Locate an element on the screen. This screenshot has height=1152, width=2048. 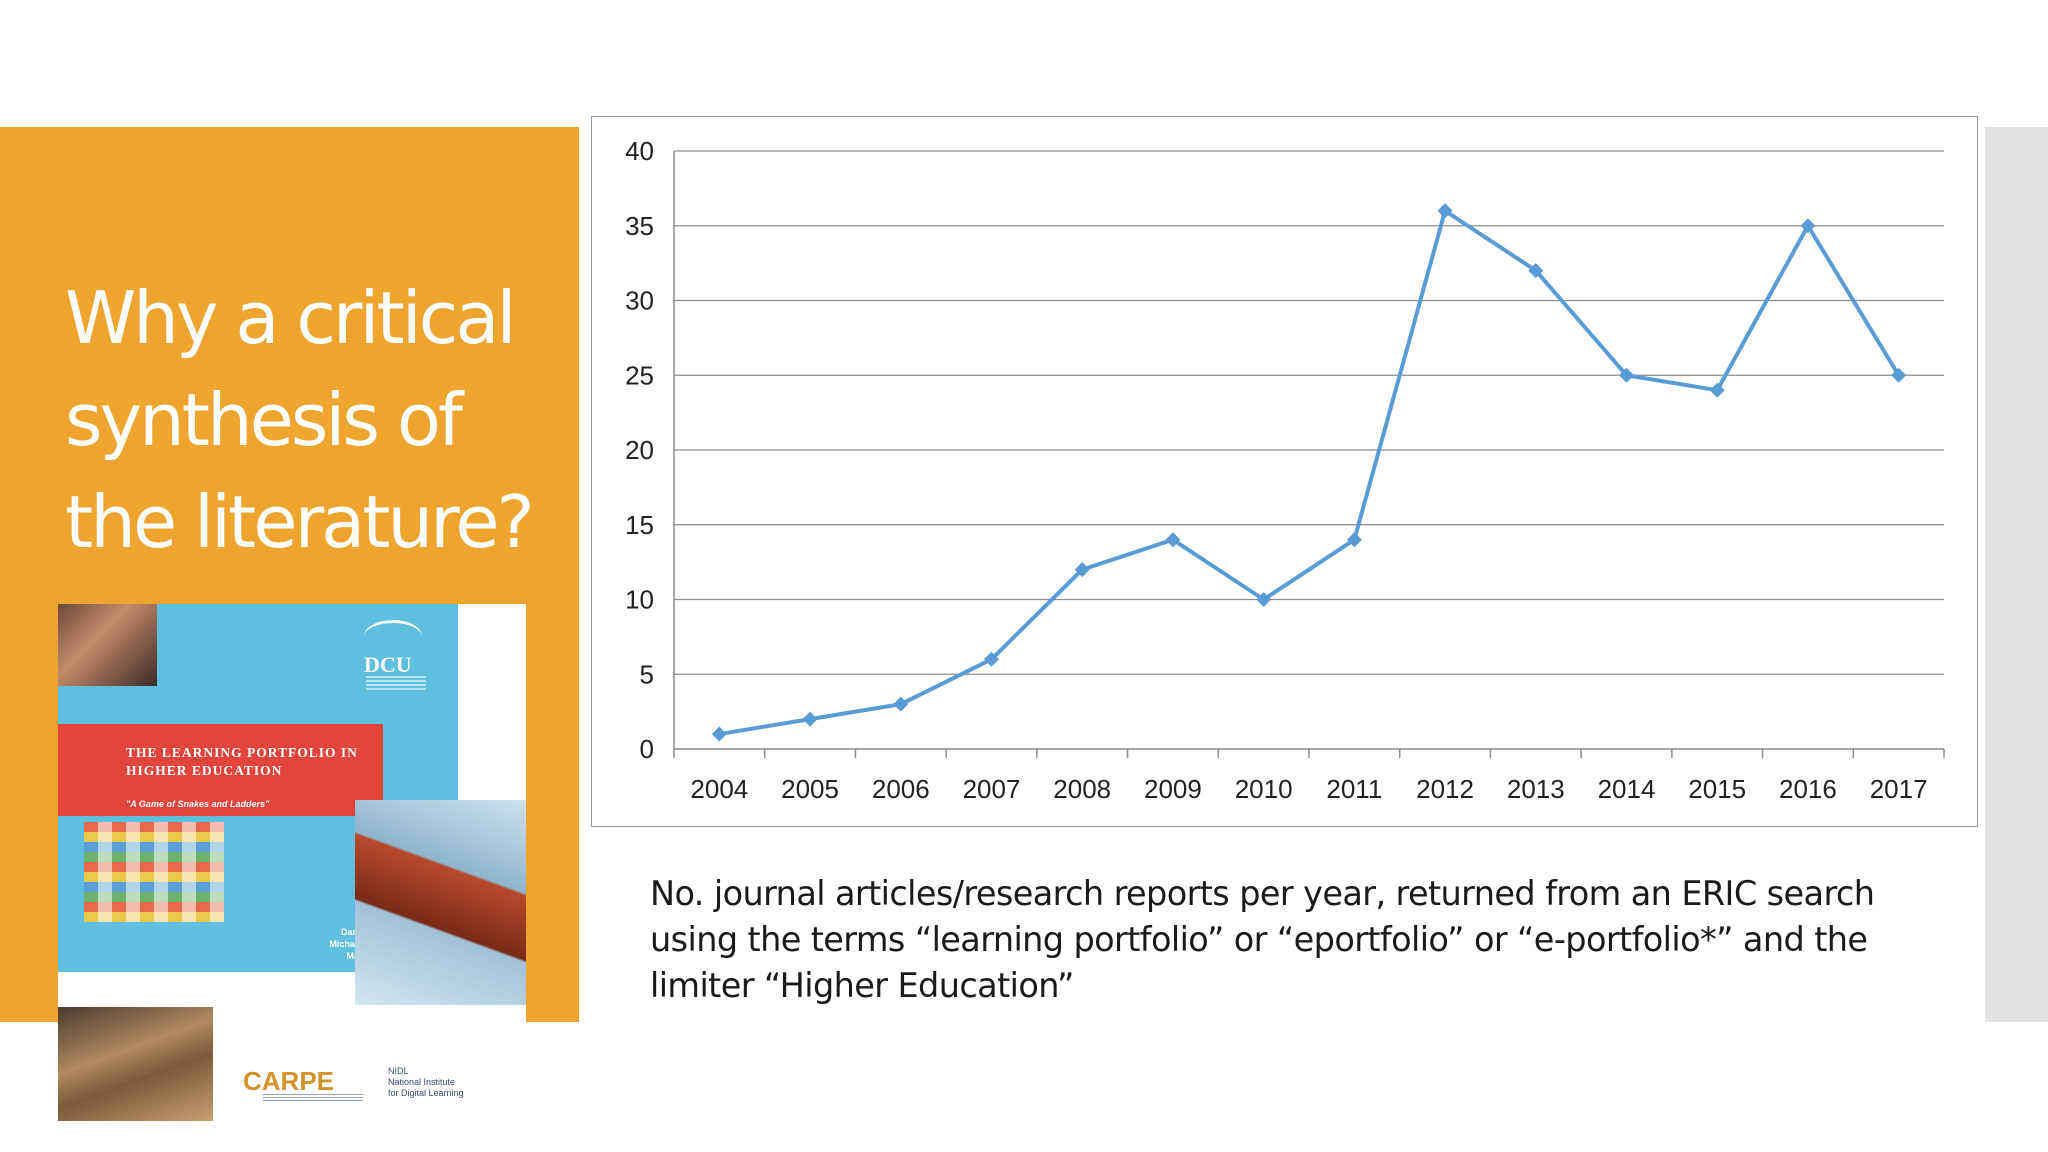
carpe-logo-text: CARPE is located at coordinates (289, 1081).